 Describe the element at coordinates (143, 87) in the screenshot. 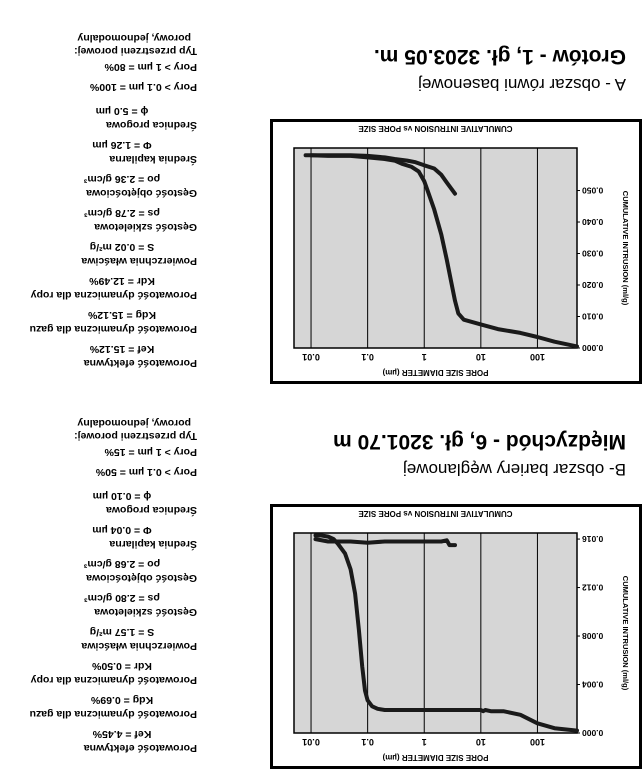

I see `pore-fraction: Pory > 0.1 µm = 100%` at that location.